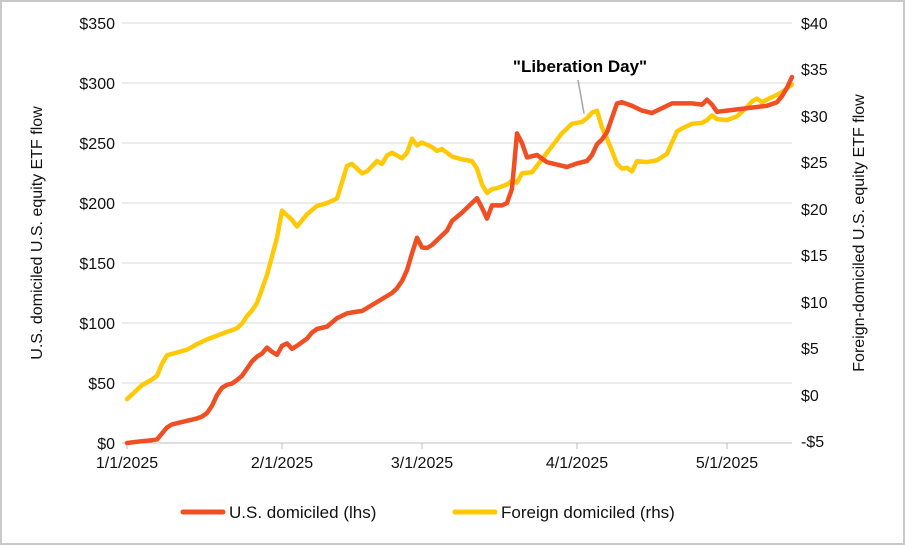 This screenshot has width=905, height=545. What do you see at coordinates (97, 84) in the screenshot?
I see `left-tick-300: $300` at bounding box center [97, 84].